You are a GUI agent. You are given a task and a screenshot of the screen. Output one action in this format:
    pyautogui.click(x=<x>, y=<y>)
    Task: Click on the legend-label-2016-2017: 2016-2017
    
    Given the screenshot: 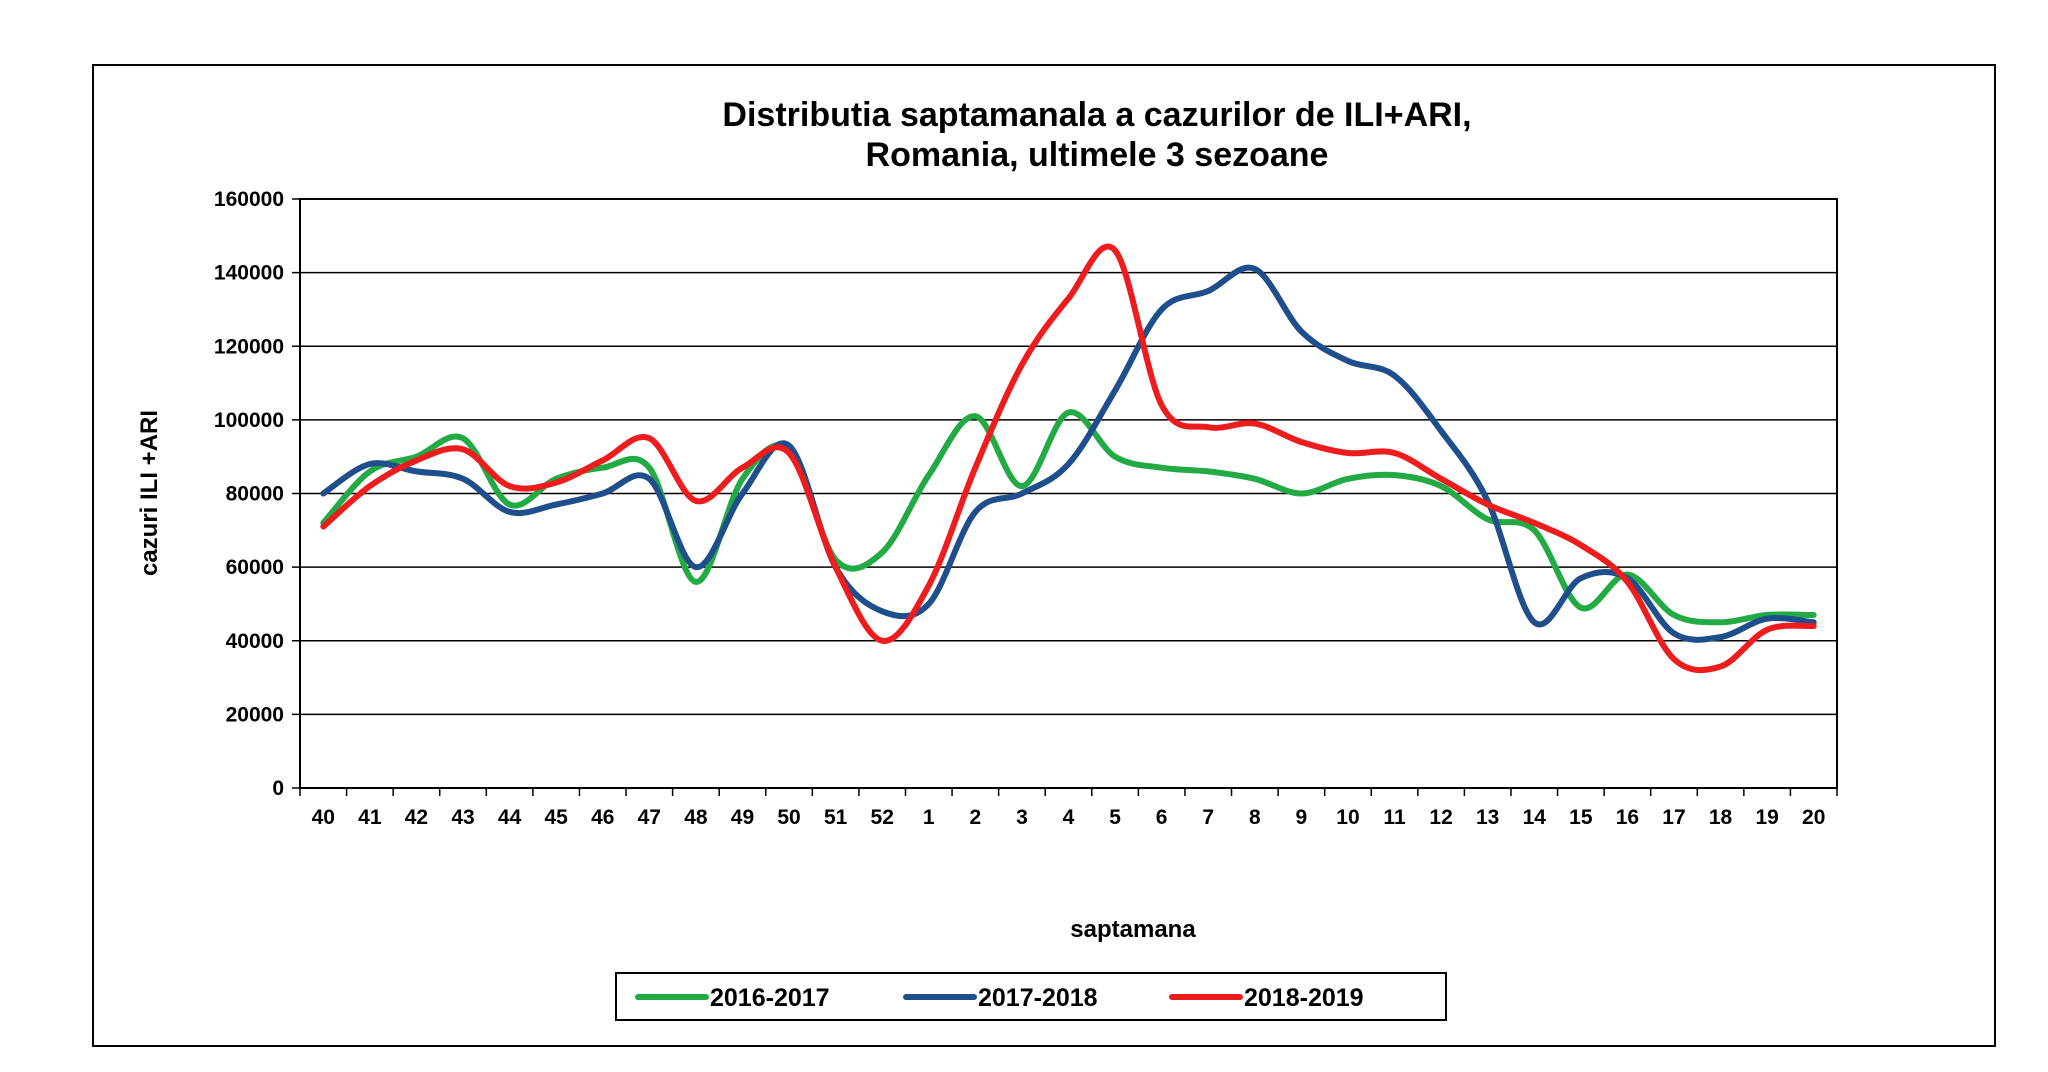 What is the action you would take?
    pyautogui.click(x=770, y=998)
    